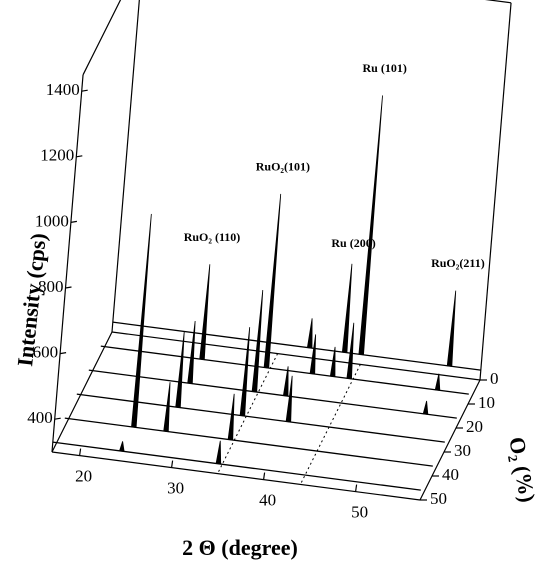 Image resolution: width=539 pixels, height=568 pixels. What do you see at coordinates (57, 155) in the screenshot?
I see `y-tick-label: 1200` at bounding box center [57, 155].